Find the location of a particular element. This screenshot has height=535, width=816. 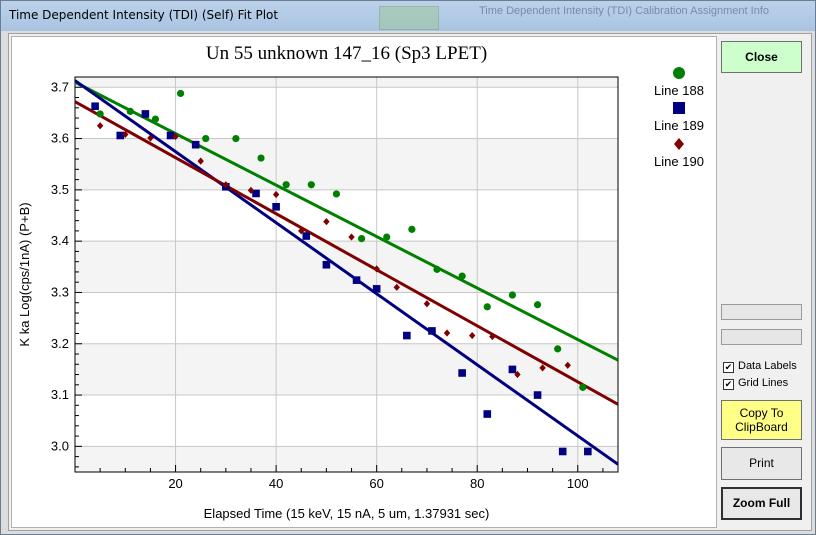

background-window-button is located at coordinates (409, 18).